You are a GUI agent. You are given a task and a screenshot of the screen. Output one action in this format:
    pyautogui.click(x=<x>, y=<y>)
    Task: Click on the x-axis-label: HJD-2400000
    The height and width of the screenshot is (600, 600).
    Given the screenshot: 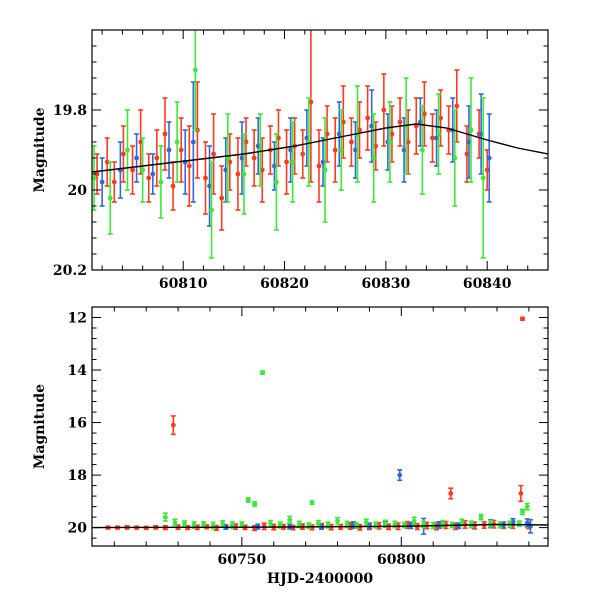 What is the action you would take?
    pyautogui.click(x=320, y=579)
    